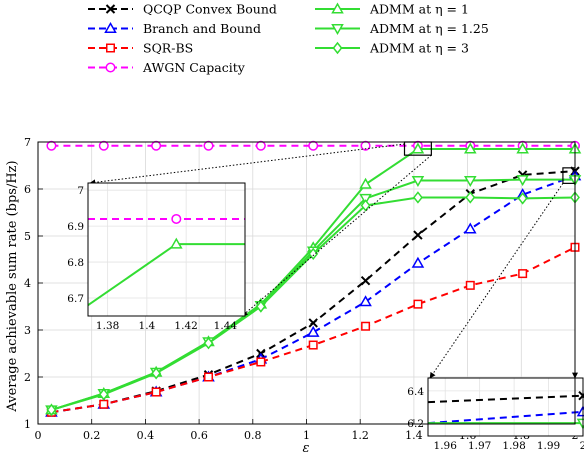  What do you see at coordinates (75, 263) in the screenshot?
I see `inset-y-tick-label: 6.8` at bounding box center [75, 263].